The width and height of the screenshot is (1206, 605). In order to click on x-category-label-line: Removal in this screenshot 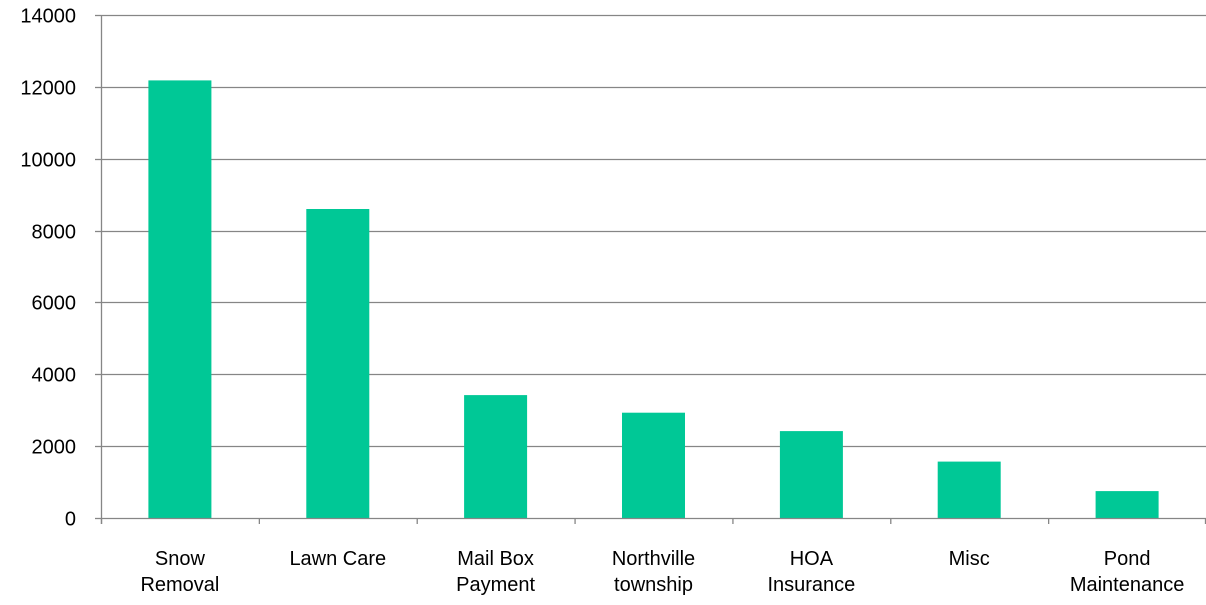, I will do `click(179, 585)`.